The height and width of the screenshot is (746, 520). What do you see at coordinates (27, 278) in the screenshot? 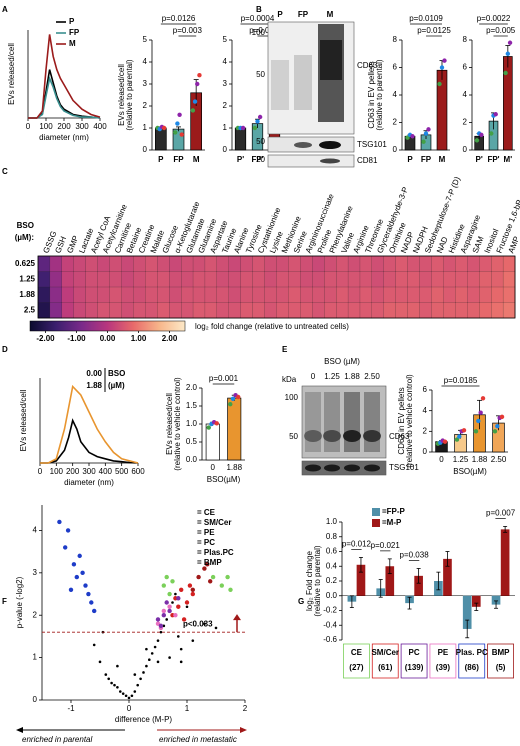
I see `row-label: 1.25` at bounding box center [27, 278].